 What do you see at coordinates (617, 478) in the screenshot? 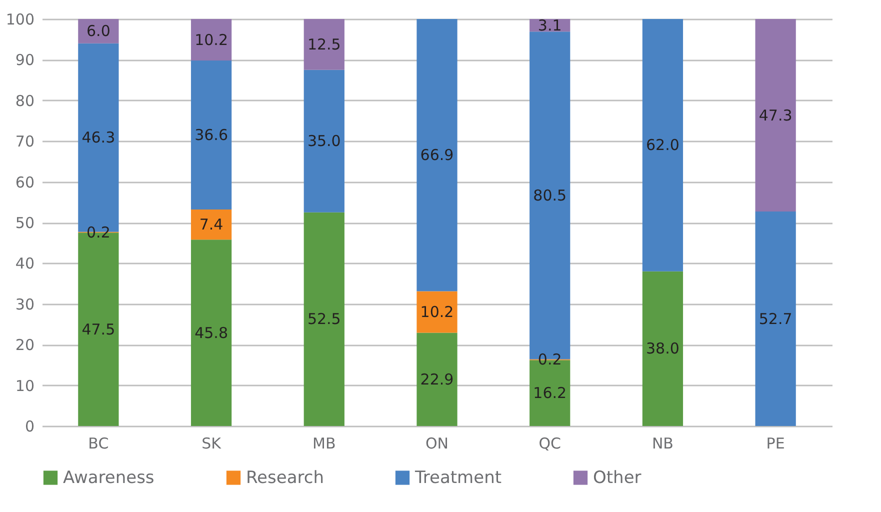
I see `legend-label: Other` at bounding box center [617, 478].